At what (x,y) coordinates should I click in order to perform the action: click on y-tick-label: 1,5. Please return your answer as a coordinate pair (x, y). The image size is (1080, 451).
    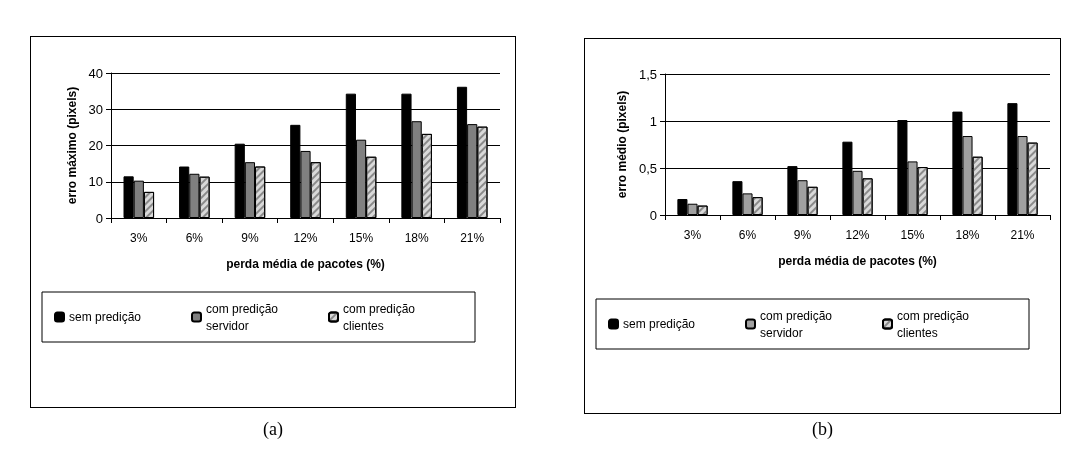
    Looking at the image, I should click on (647, 74).